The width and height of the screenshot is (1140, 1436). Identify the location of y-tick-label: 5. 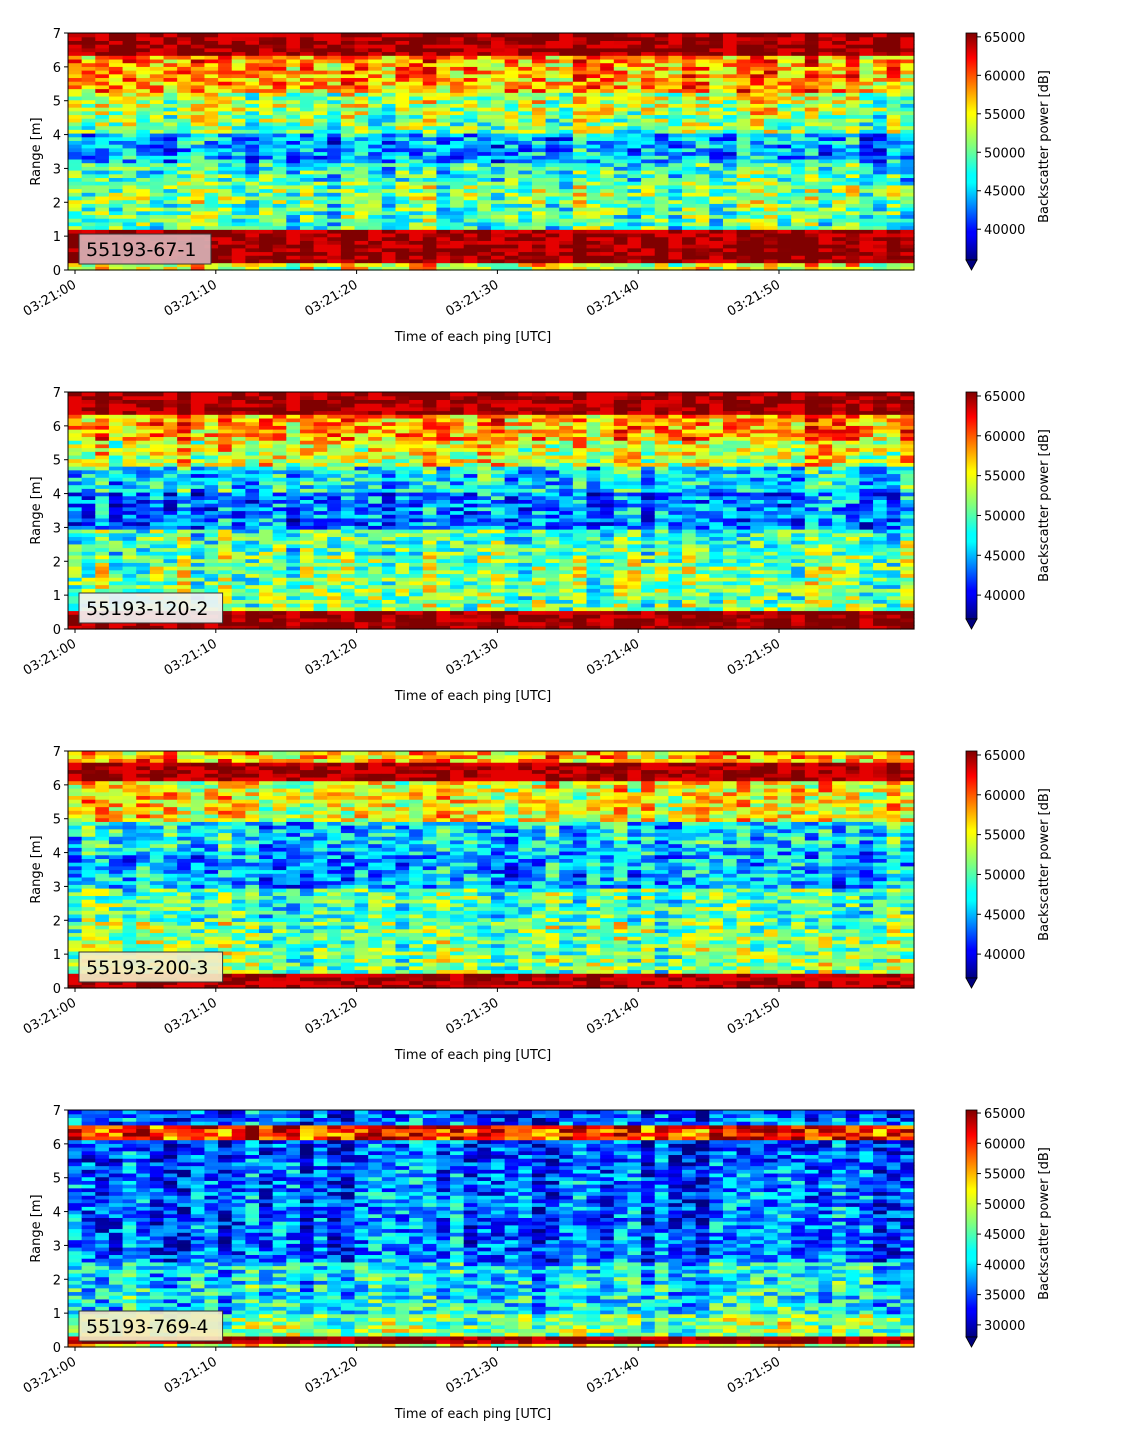
(57, 102).